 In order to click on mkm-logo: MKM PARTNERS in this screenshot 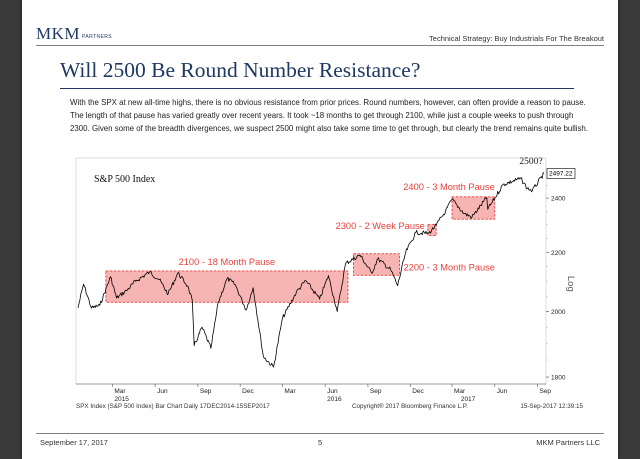, I will do `click(74, 33)`.